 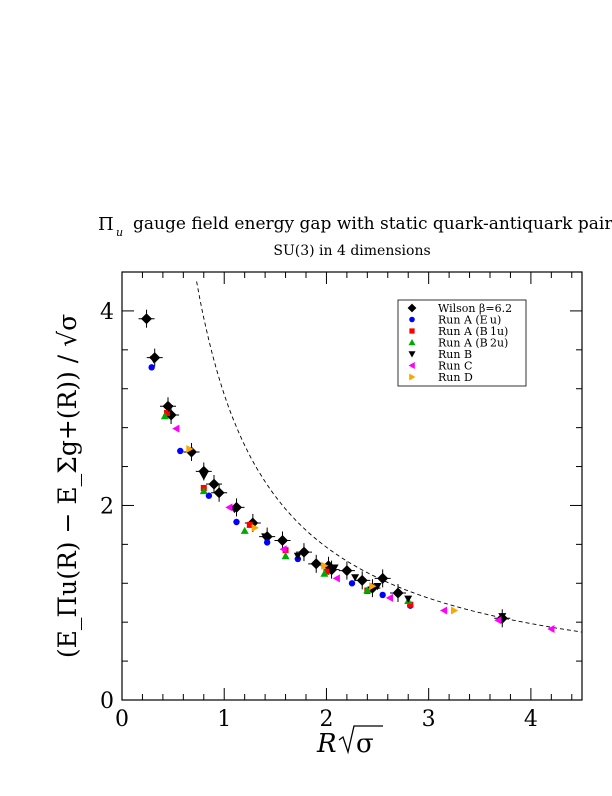 I want to click on x-axis-label-sigma: σ, so click(x=365, y=744).